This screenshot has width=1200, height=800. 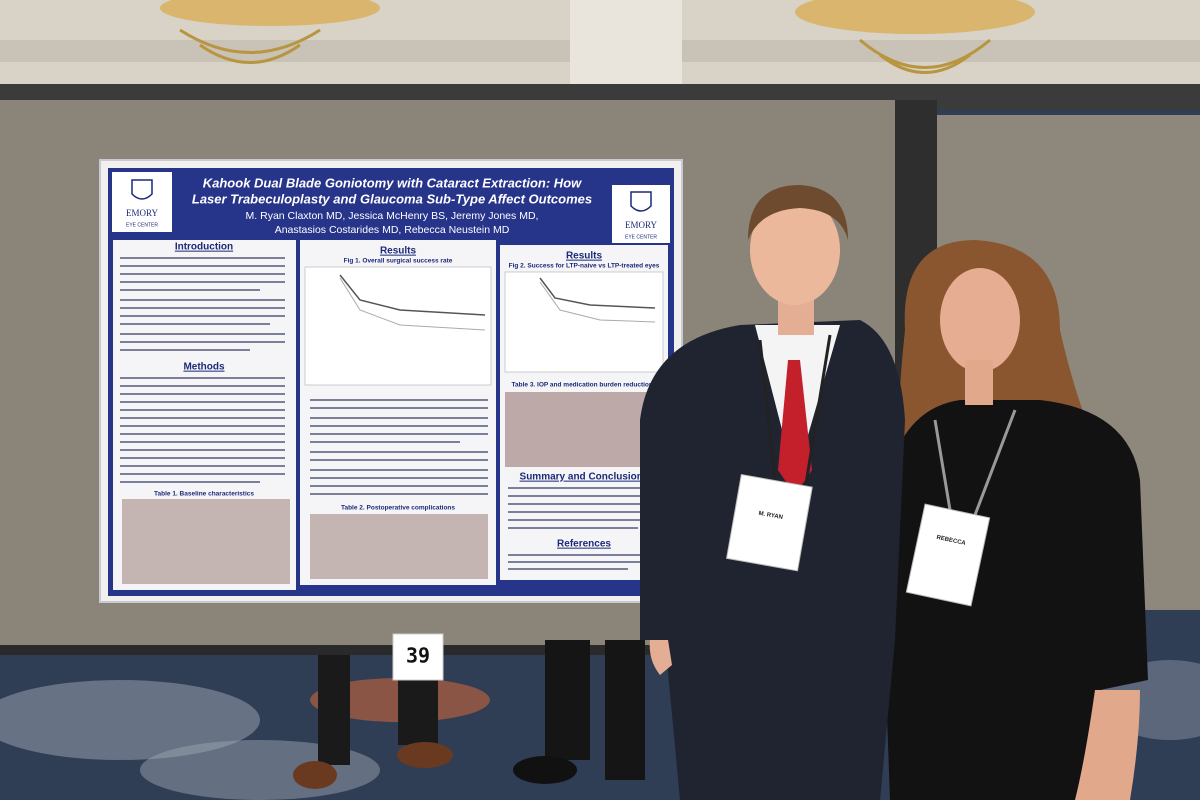 What do you see at coordinates (798, 212) in the screenshot?
I see `hair` at bounding box center [798, 212].